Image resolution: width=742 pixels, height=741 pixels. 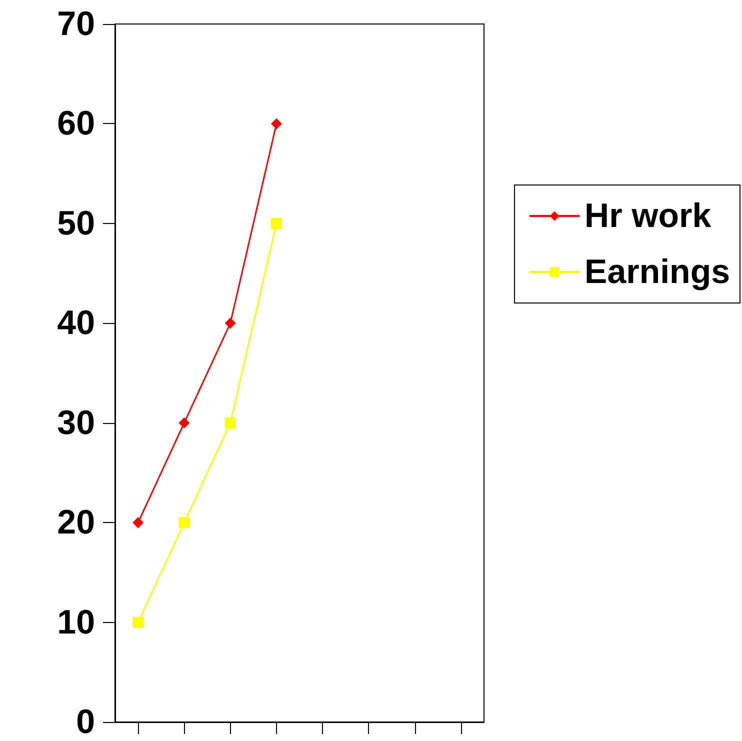 What do you see at coordinates (648, 216) in the screenshot?
I see `legend-label: Hr work` at bounding box center [648, 216].